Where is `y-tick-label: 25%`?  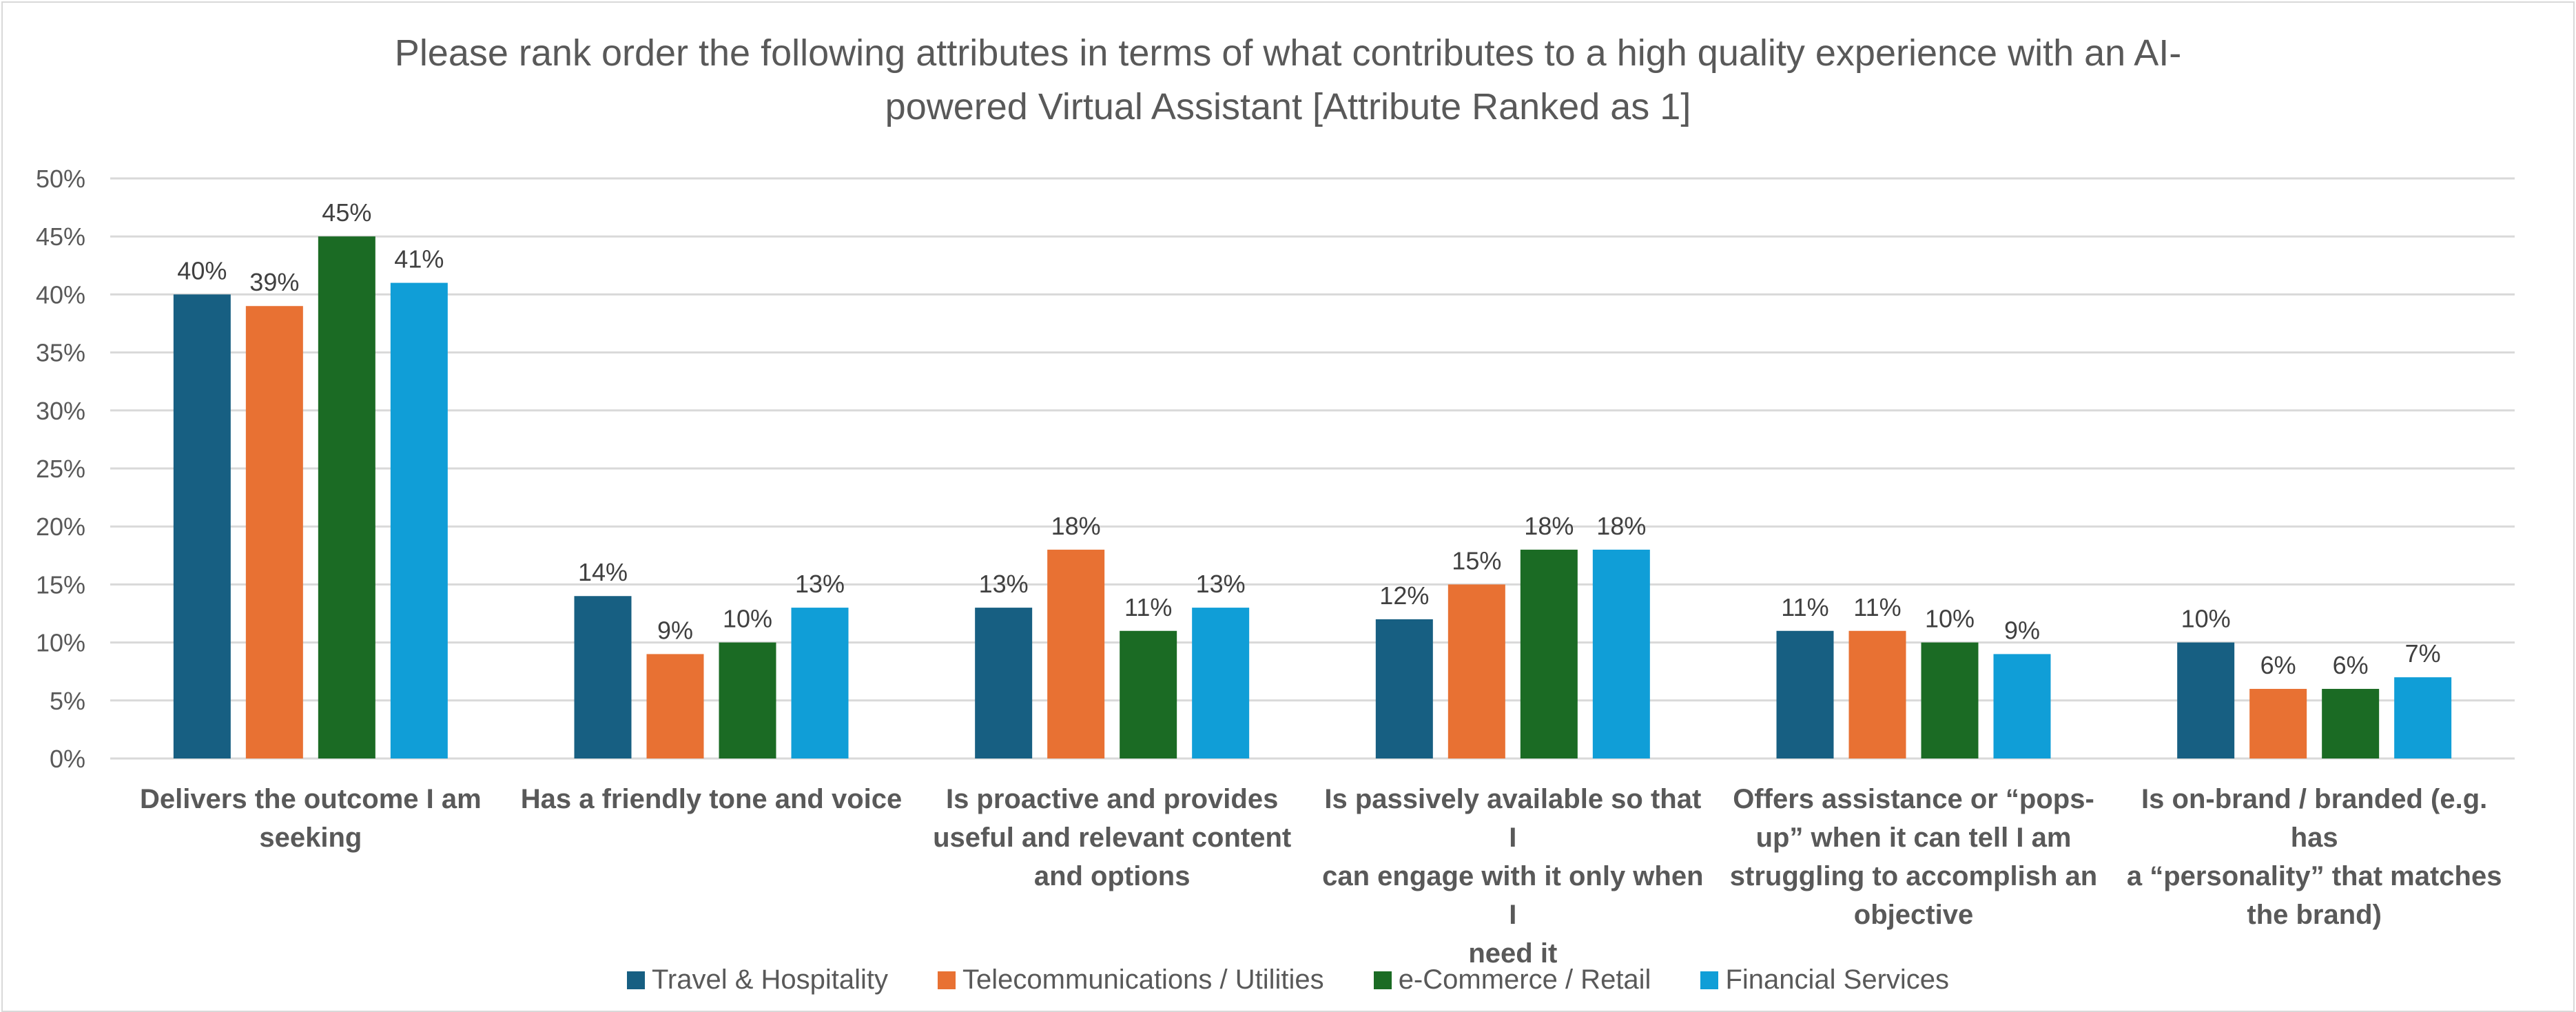 y-tick-label: 25% is located at coordinates (60, 469).